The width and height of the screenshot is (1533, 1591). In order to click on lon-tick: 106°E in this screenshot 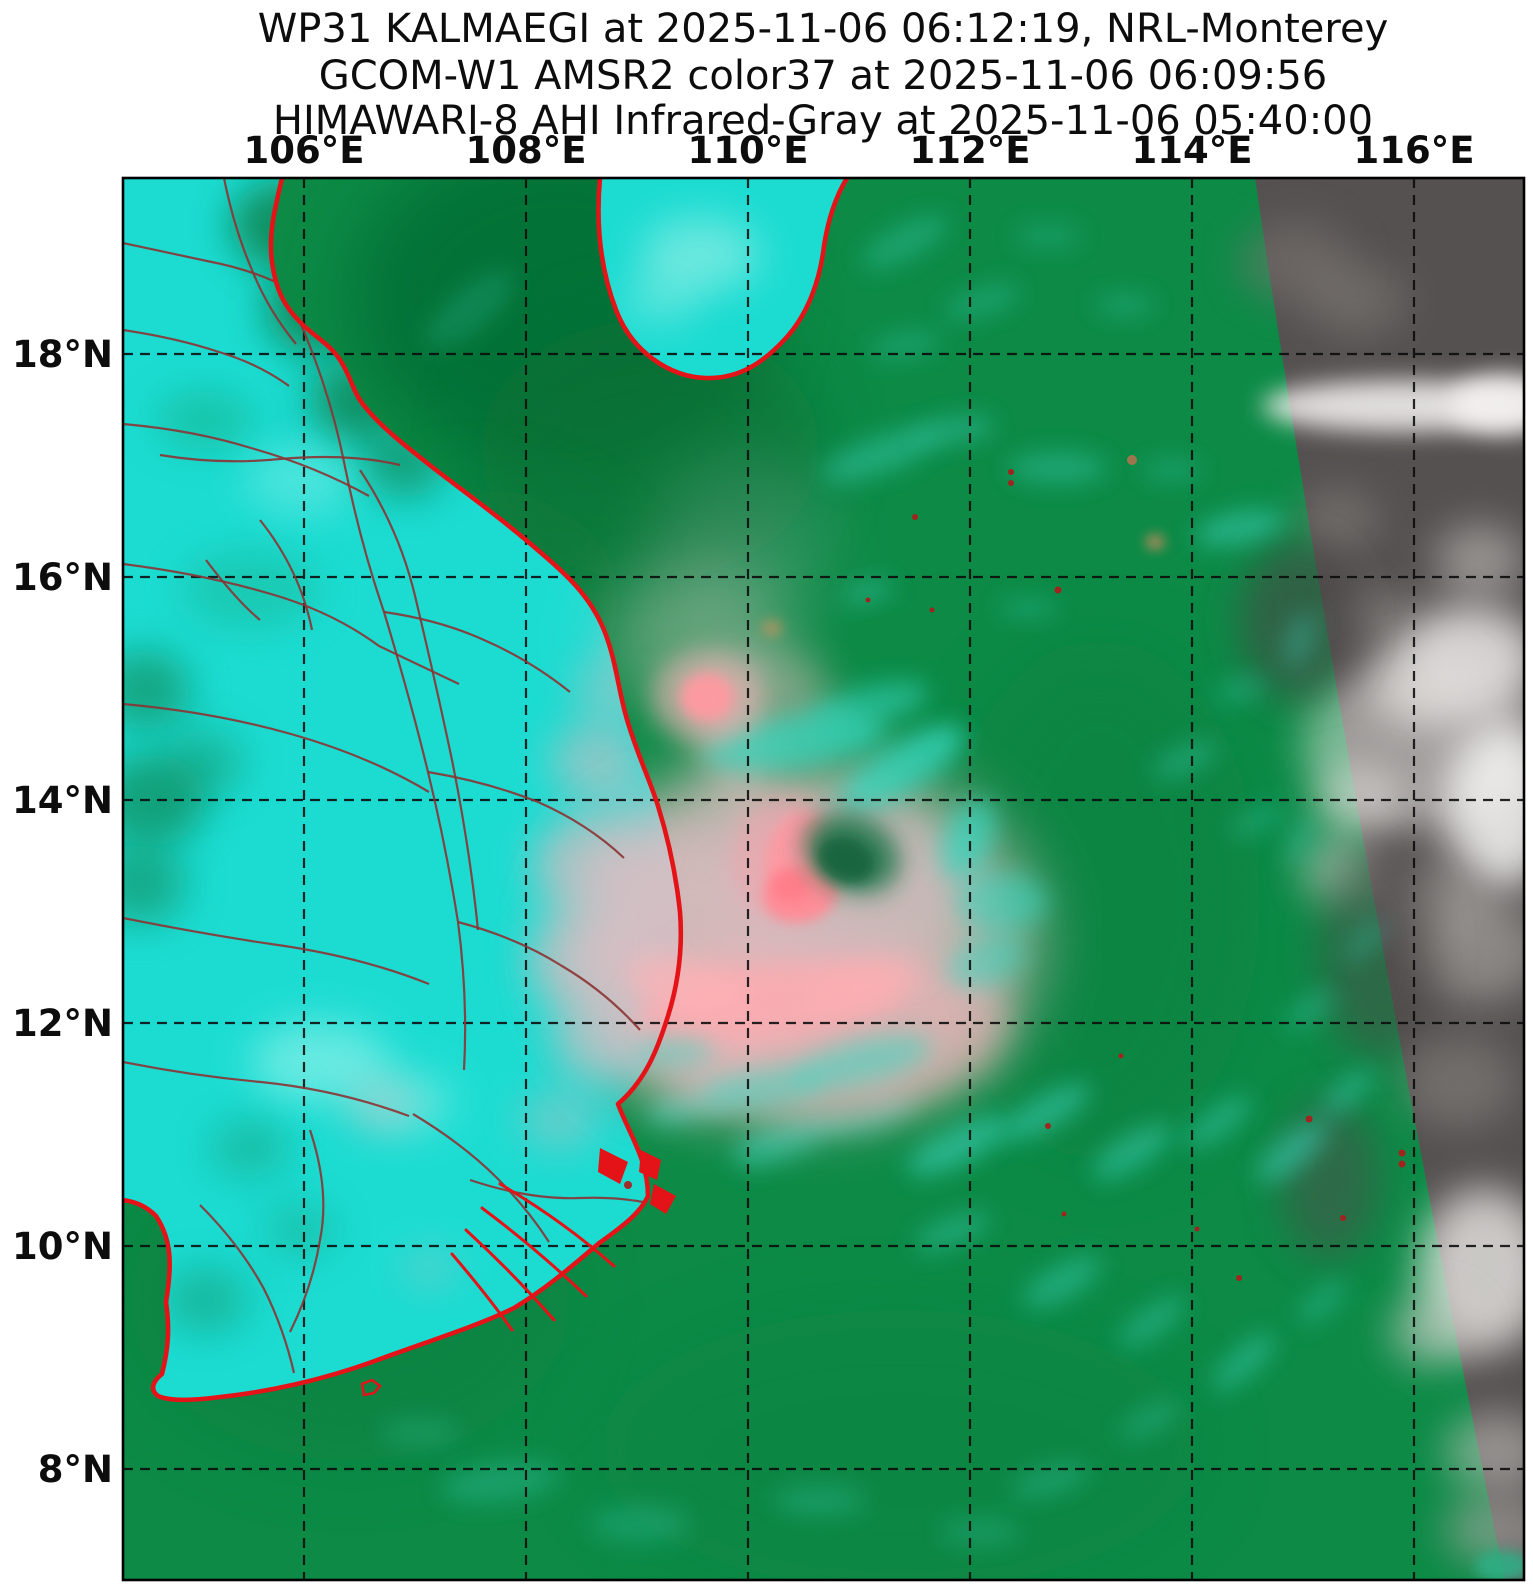, I will do `click(303, 150)`.